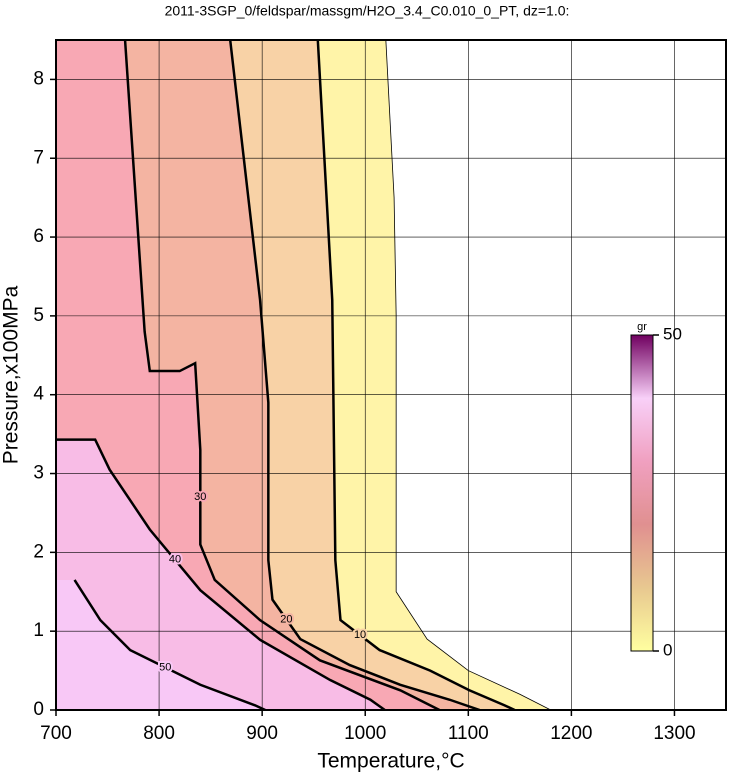 The image size is (734, 776). What do you see at coordinates (571, 733) in the screenshot?
I see `x-tick-label: 1200` at bounding box center [571, 733].